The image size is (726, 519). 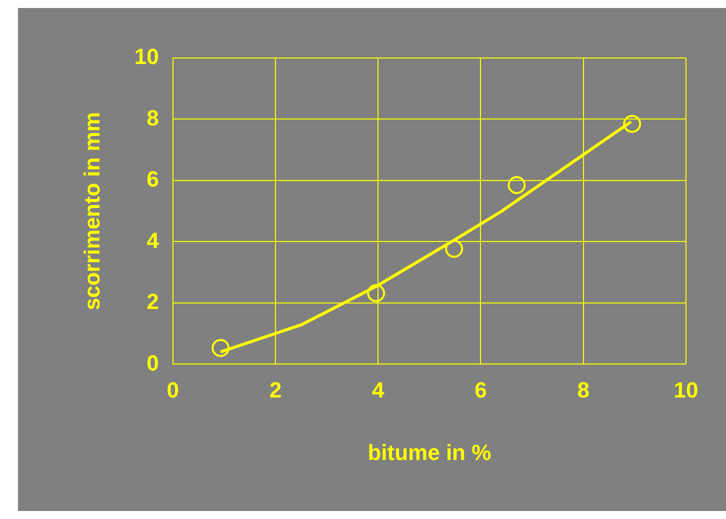 What do you see at coordinates (686, 389) in the screenshot?
I see `x-tick-label: 10` at bounding box center [686, 389].